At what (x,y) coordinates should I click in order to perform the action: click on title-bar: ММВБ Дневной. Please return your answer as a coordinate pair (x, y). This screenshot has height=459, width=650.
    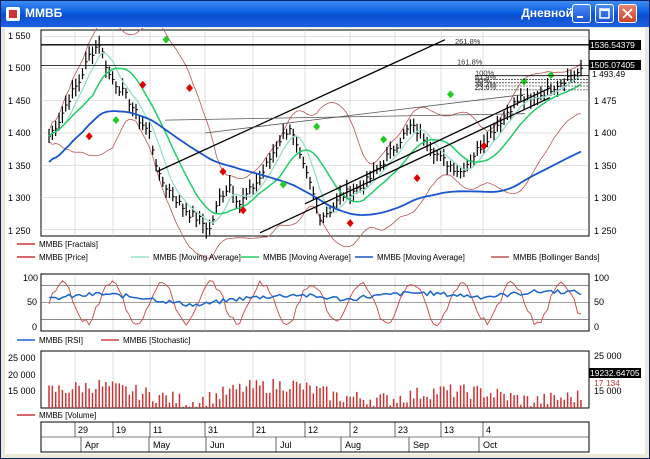
    Looking at the image, I should click on (325, 14).